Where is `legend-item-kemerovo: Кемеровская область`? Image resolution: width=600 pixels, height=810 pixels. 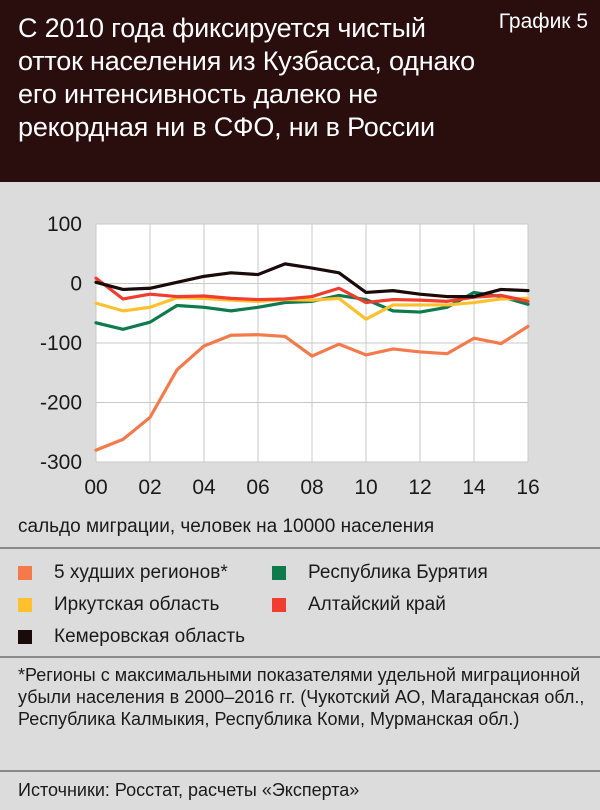 legend-item-kemerovo: Кемеровская область is located at coordinates (131, 637).